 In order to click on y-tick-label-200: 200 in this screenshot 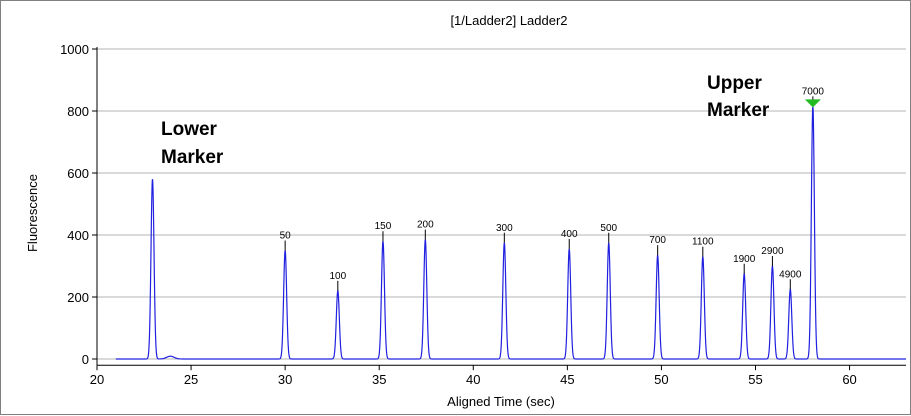, I will do `click(78, 297)`.